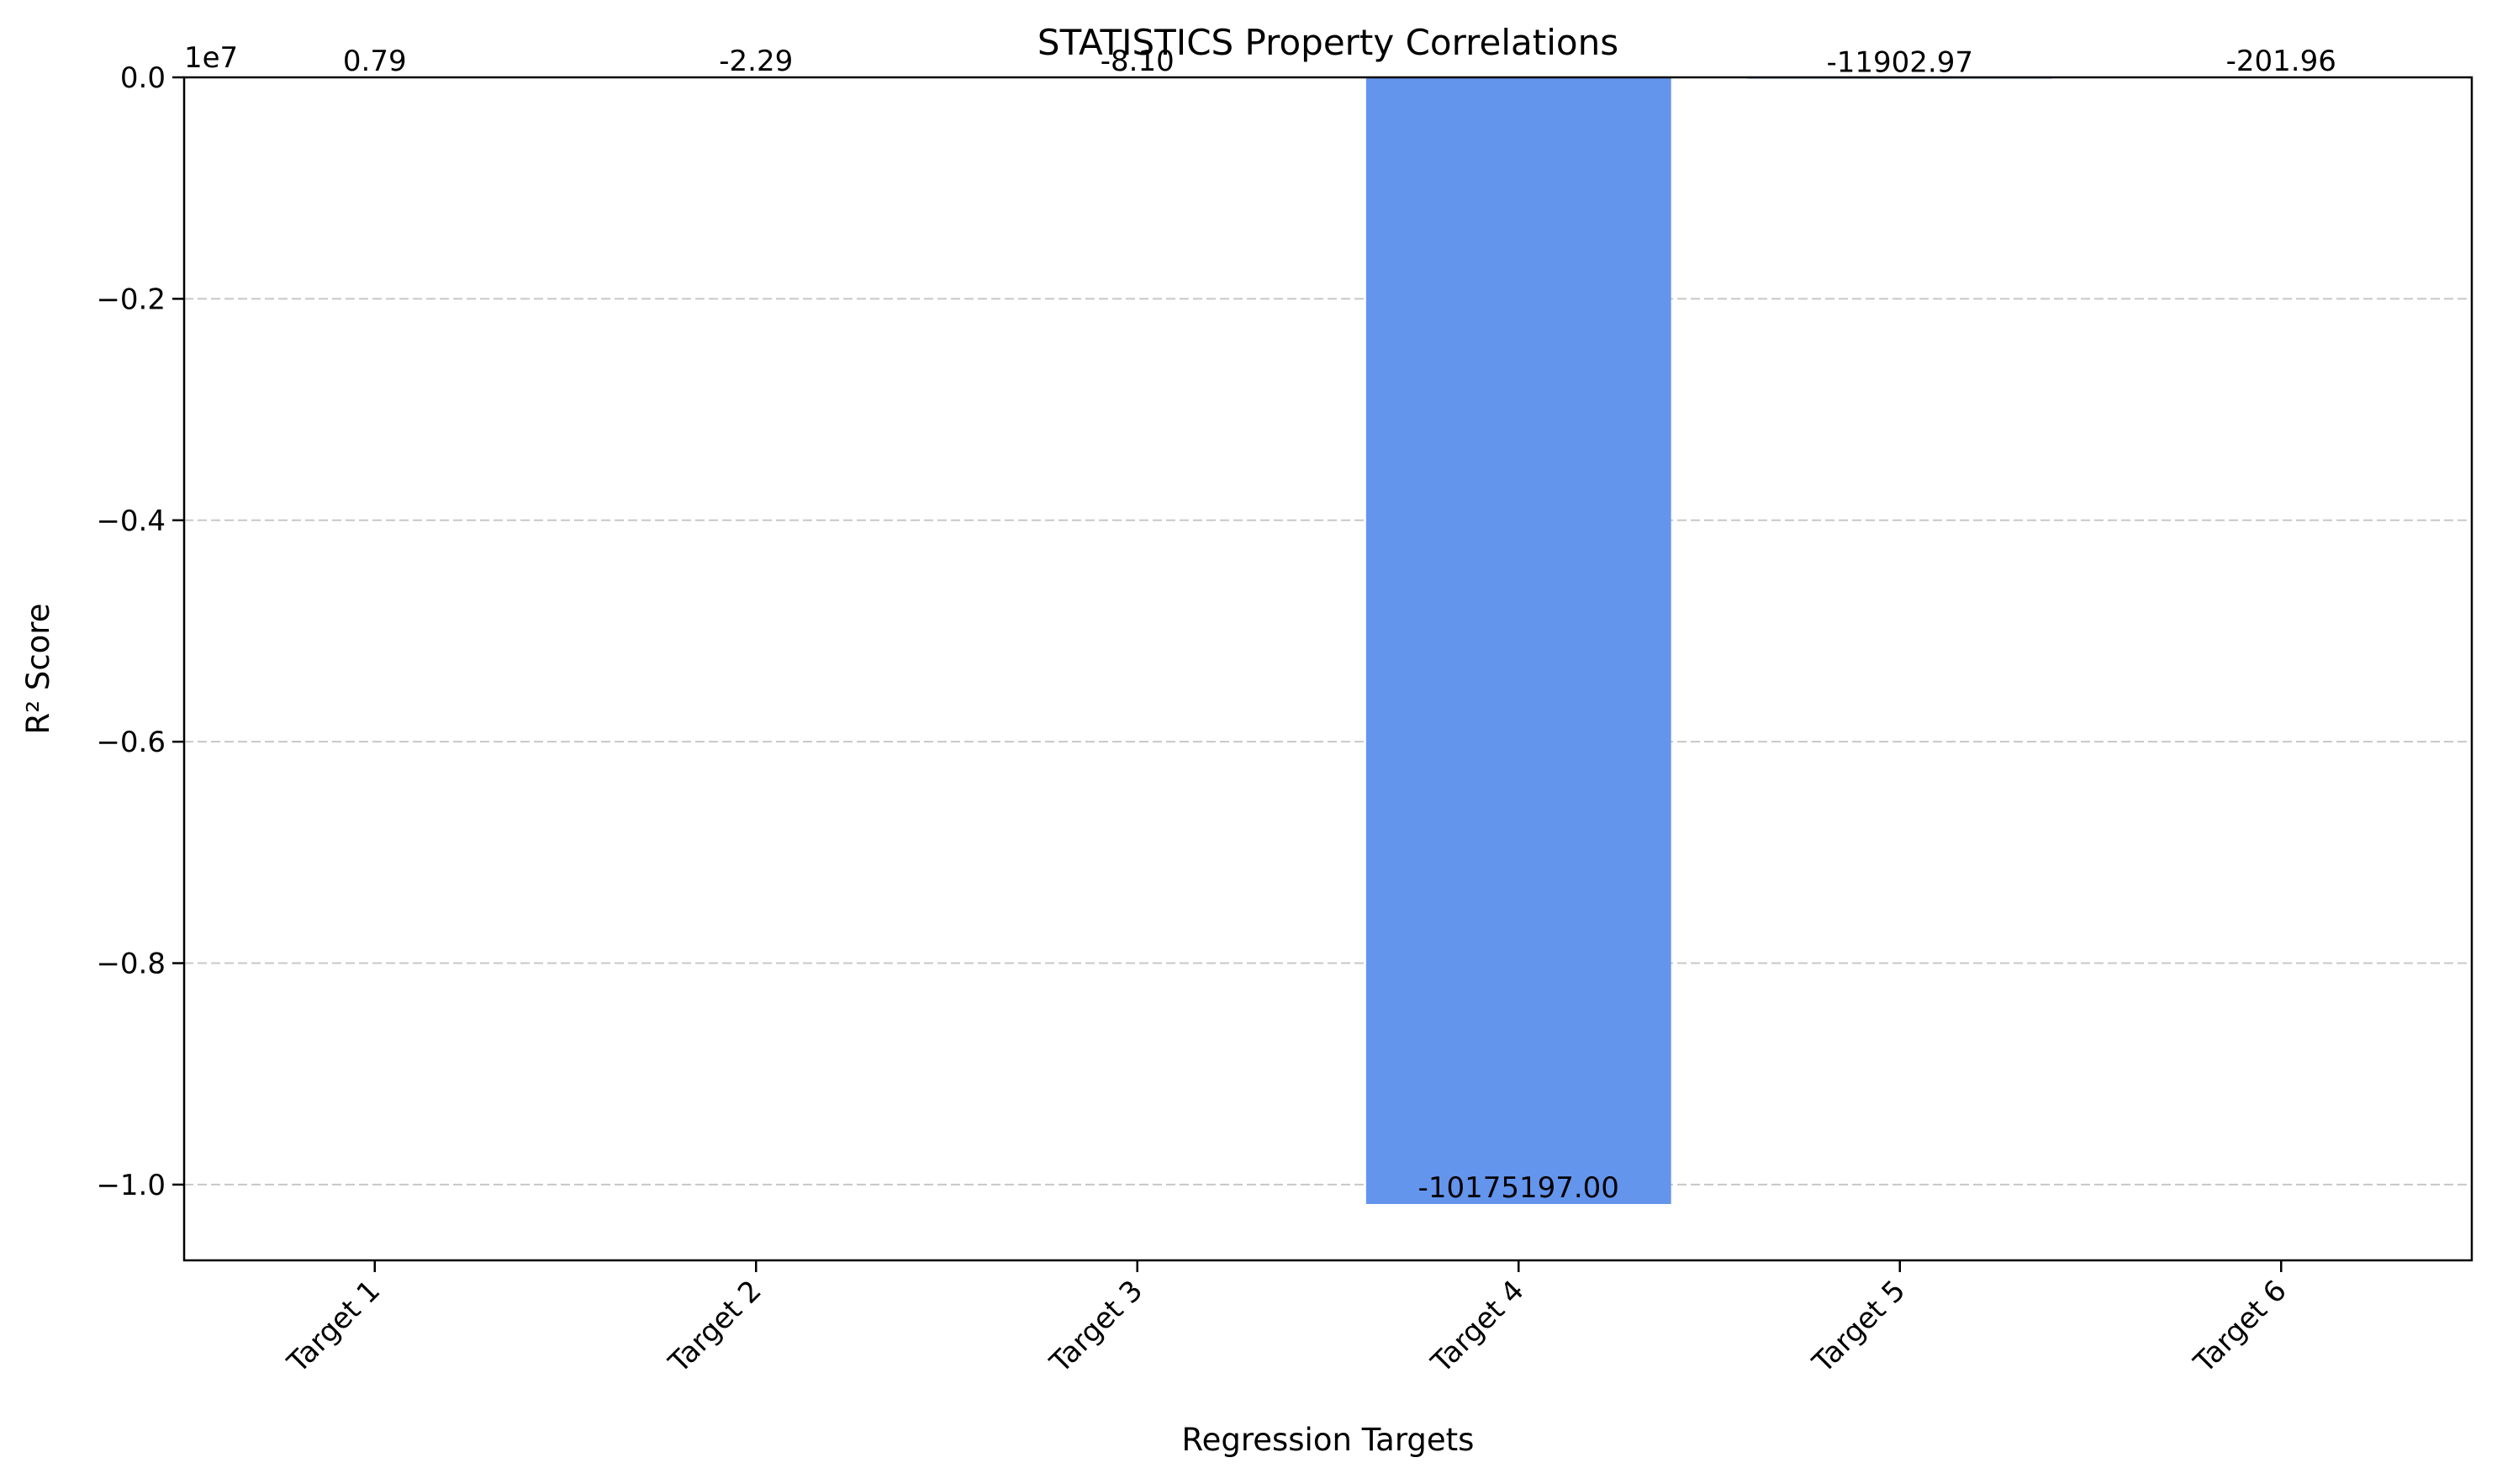 Image resolution: width=2497 pixels, height=1484 pixels. Describe the element at coordinates (140, 631) in the screenshot. I see `y-axis-ticks: 0.0 −0.2 −0.4 −0.6 −0.8 −1.0` at that location.